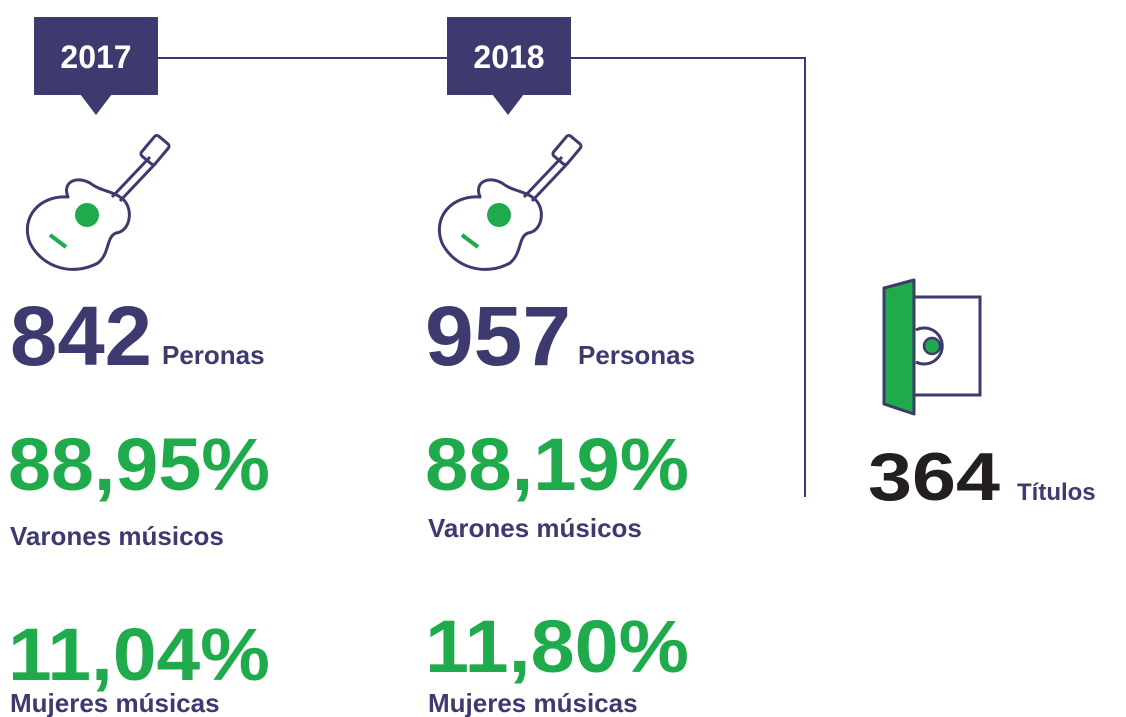 The image size is (1126, 717). What do you see at coordinates (934, 477) in the screenshot?
I see `titles-count: 364` at bounding box center [934, 477].